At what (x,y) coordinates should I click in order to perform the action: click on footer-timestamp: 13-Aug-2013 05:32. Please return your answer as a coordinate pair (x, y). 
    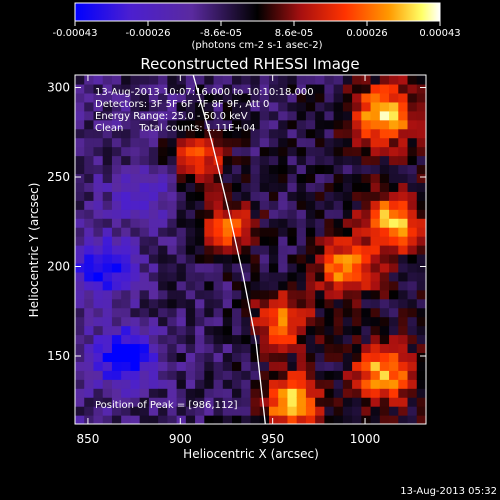
    Looking at the image, I should click on (448, 491).